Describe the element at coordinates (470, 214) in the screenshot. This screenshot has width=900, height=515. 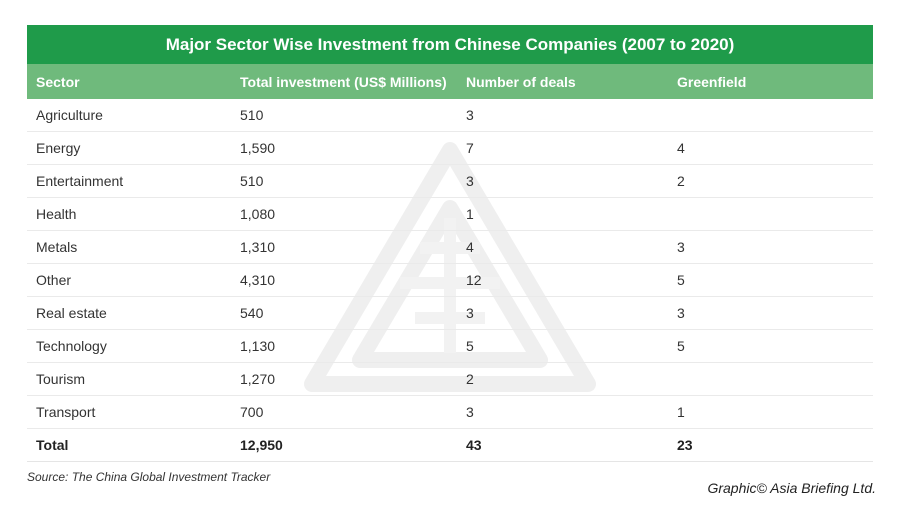
I see `cell-deals: 1` at that location.